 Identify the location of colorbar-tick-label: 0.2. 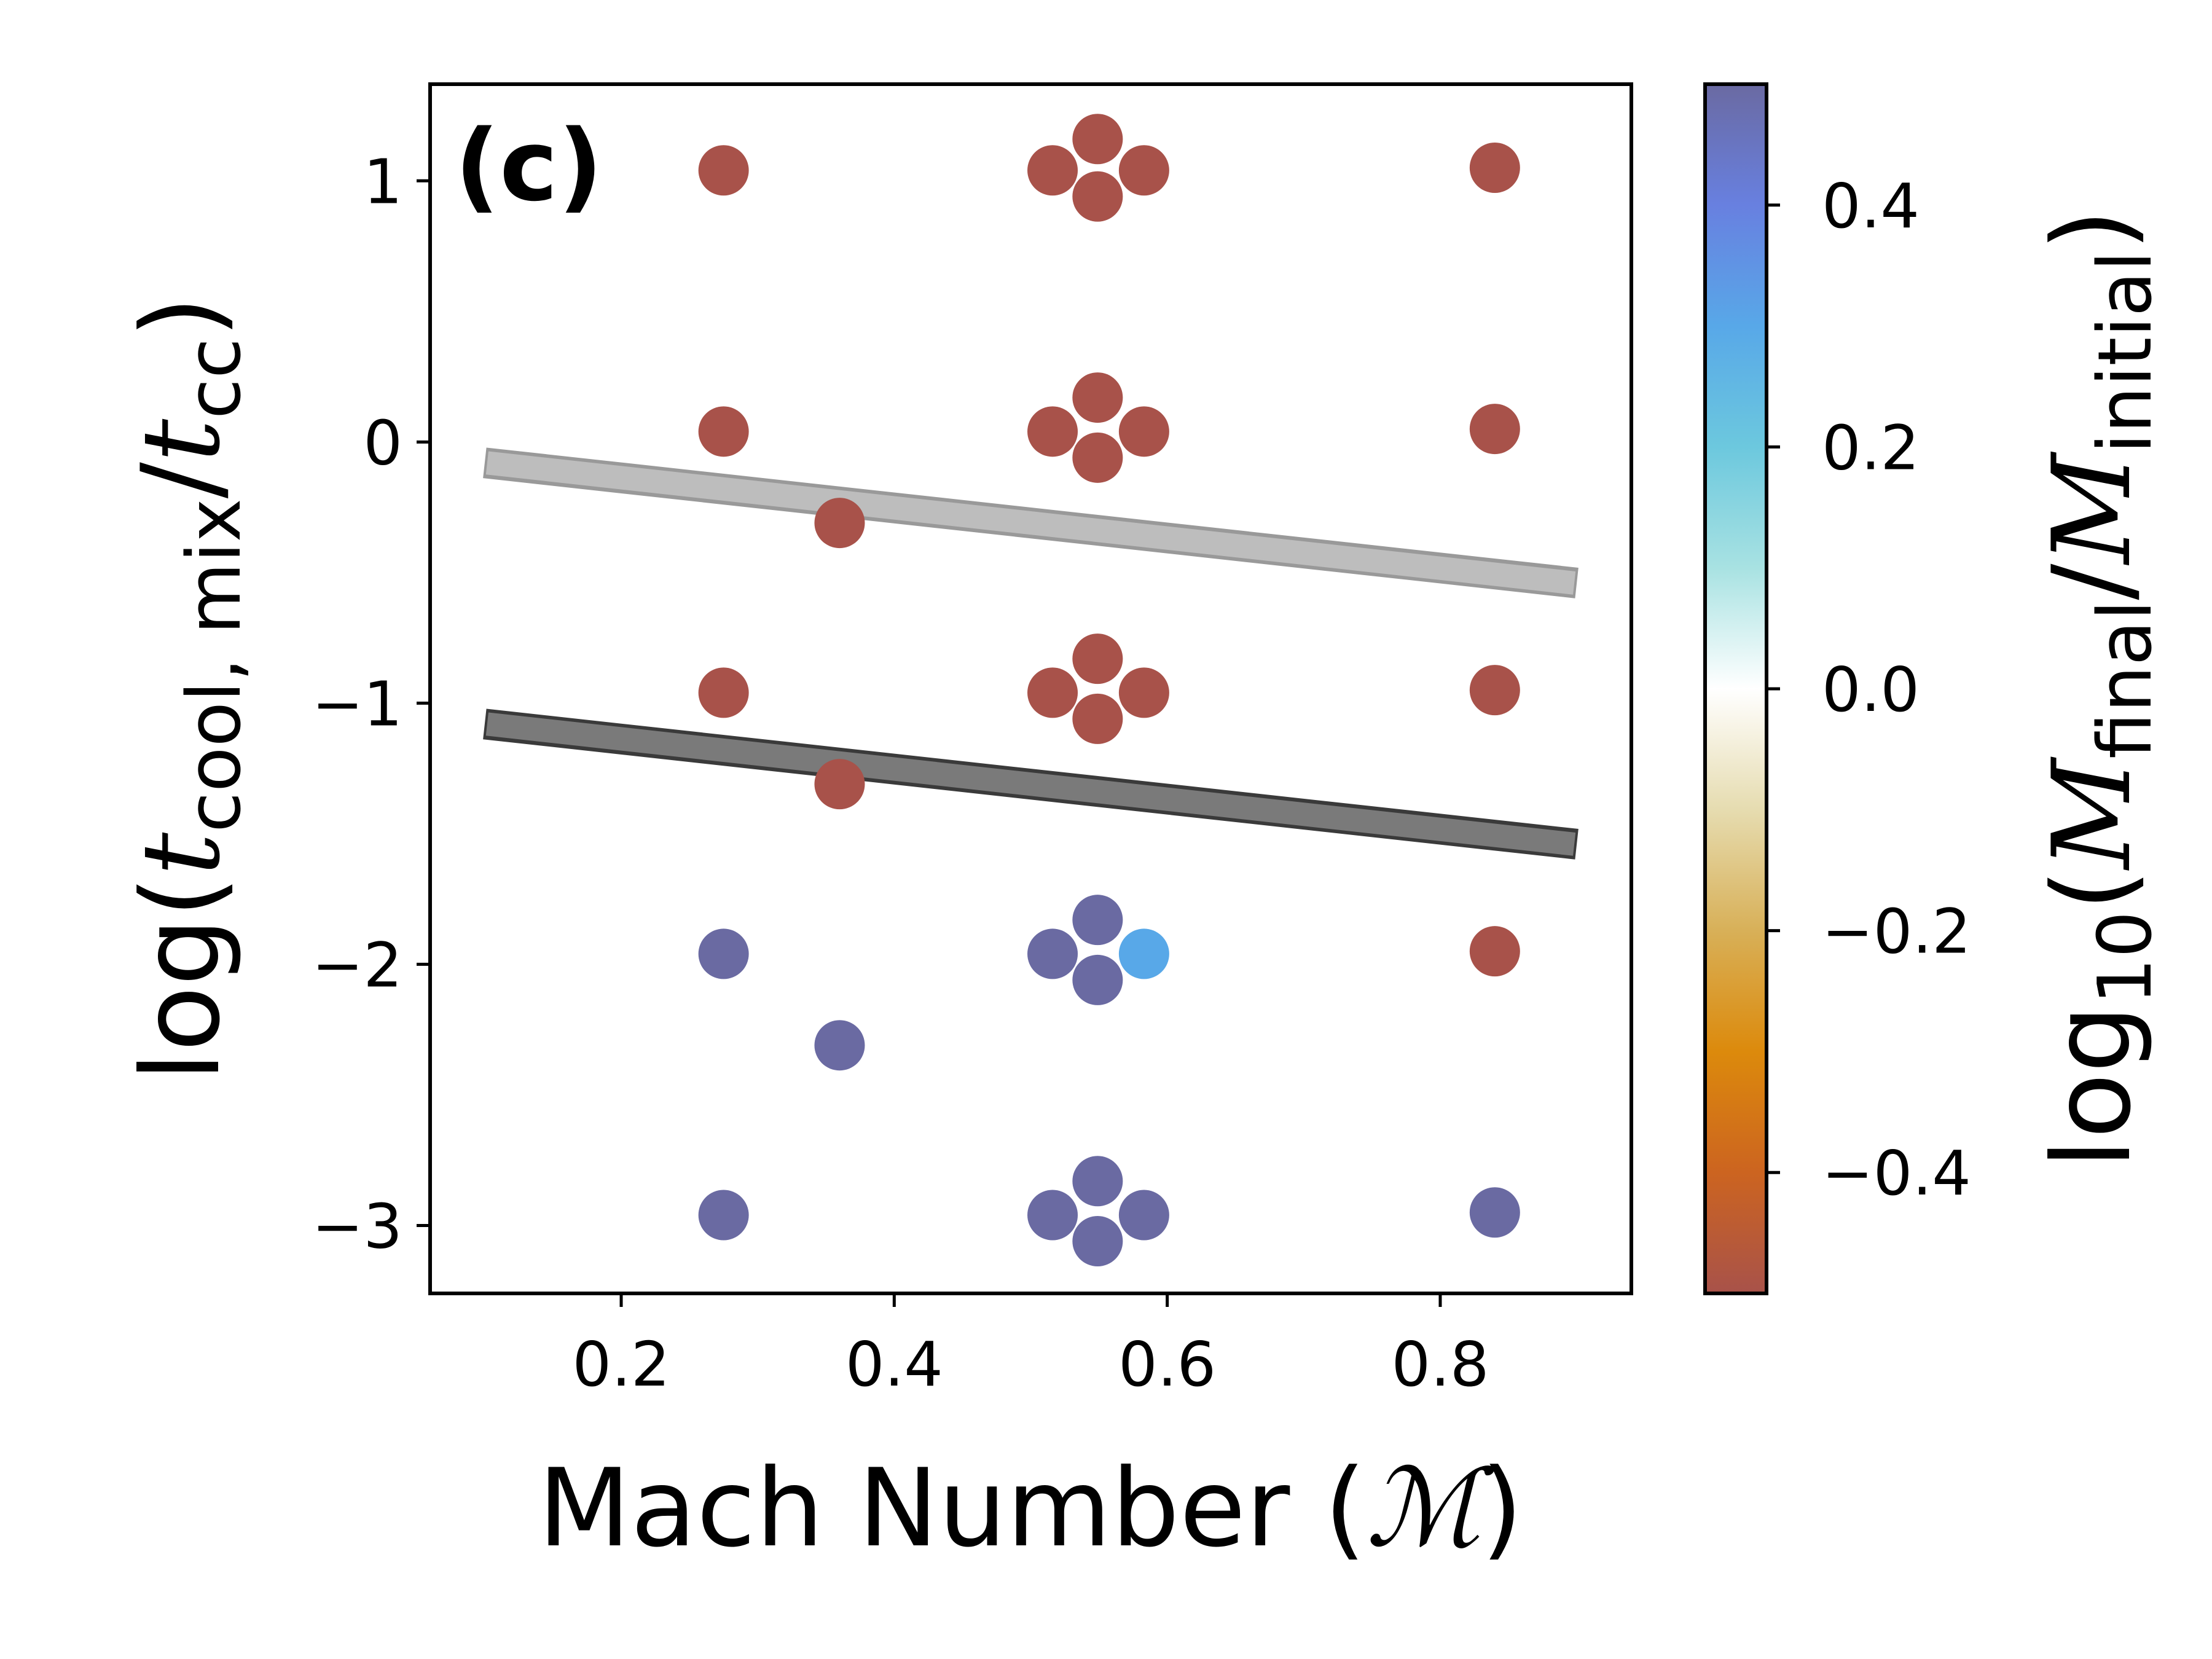
(1871, 448).